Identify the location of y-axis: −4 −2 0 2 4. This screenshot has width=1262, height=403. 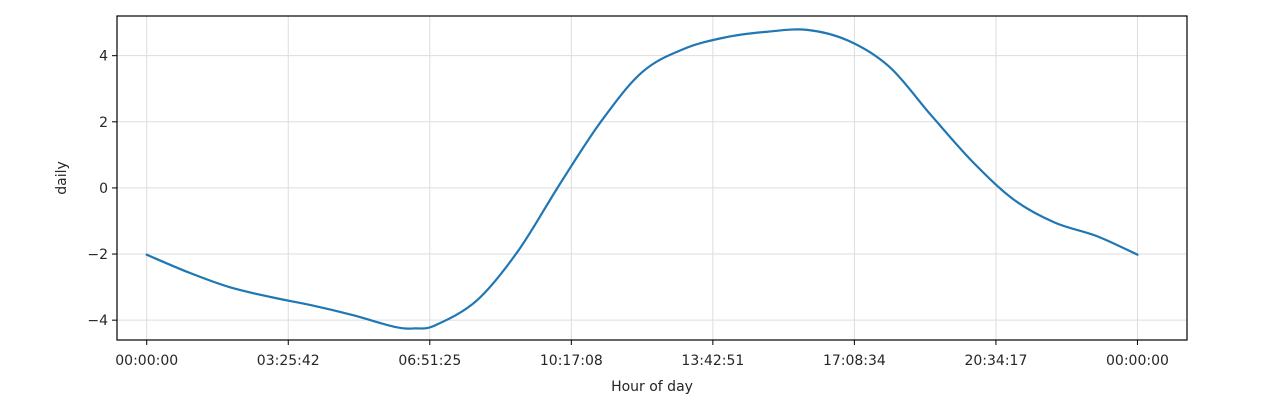
(102, 189).